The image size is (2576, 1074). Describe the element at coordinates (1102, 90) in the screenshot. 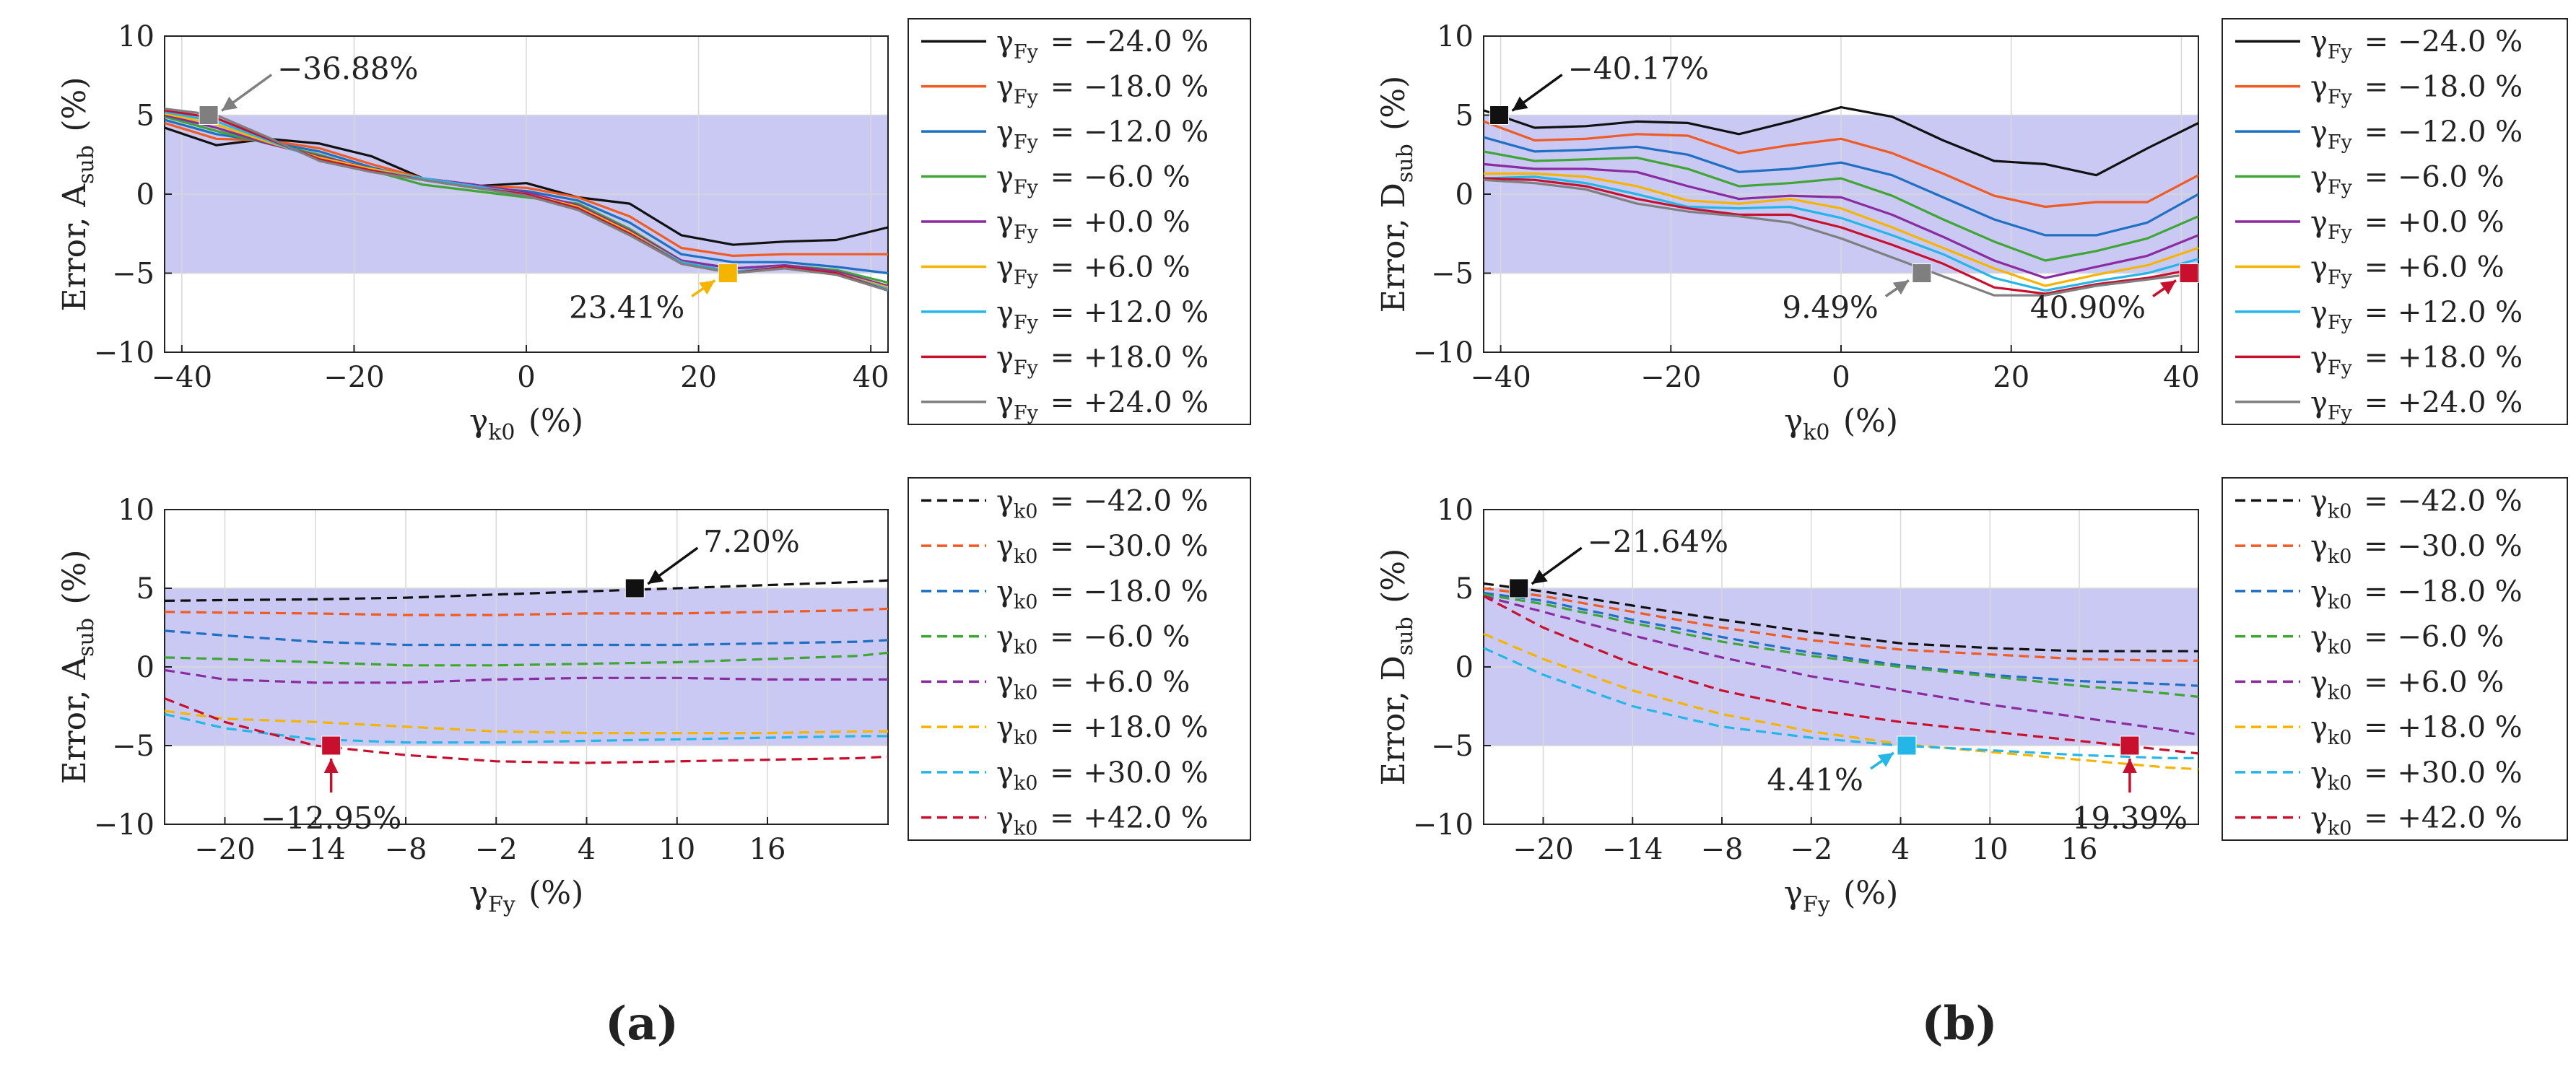

I see `legend-label: γFy = −18.0 %` at that location.